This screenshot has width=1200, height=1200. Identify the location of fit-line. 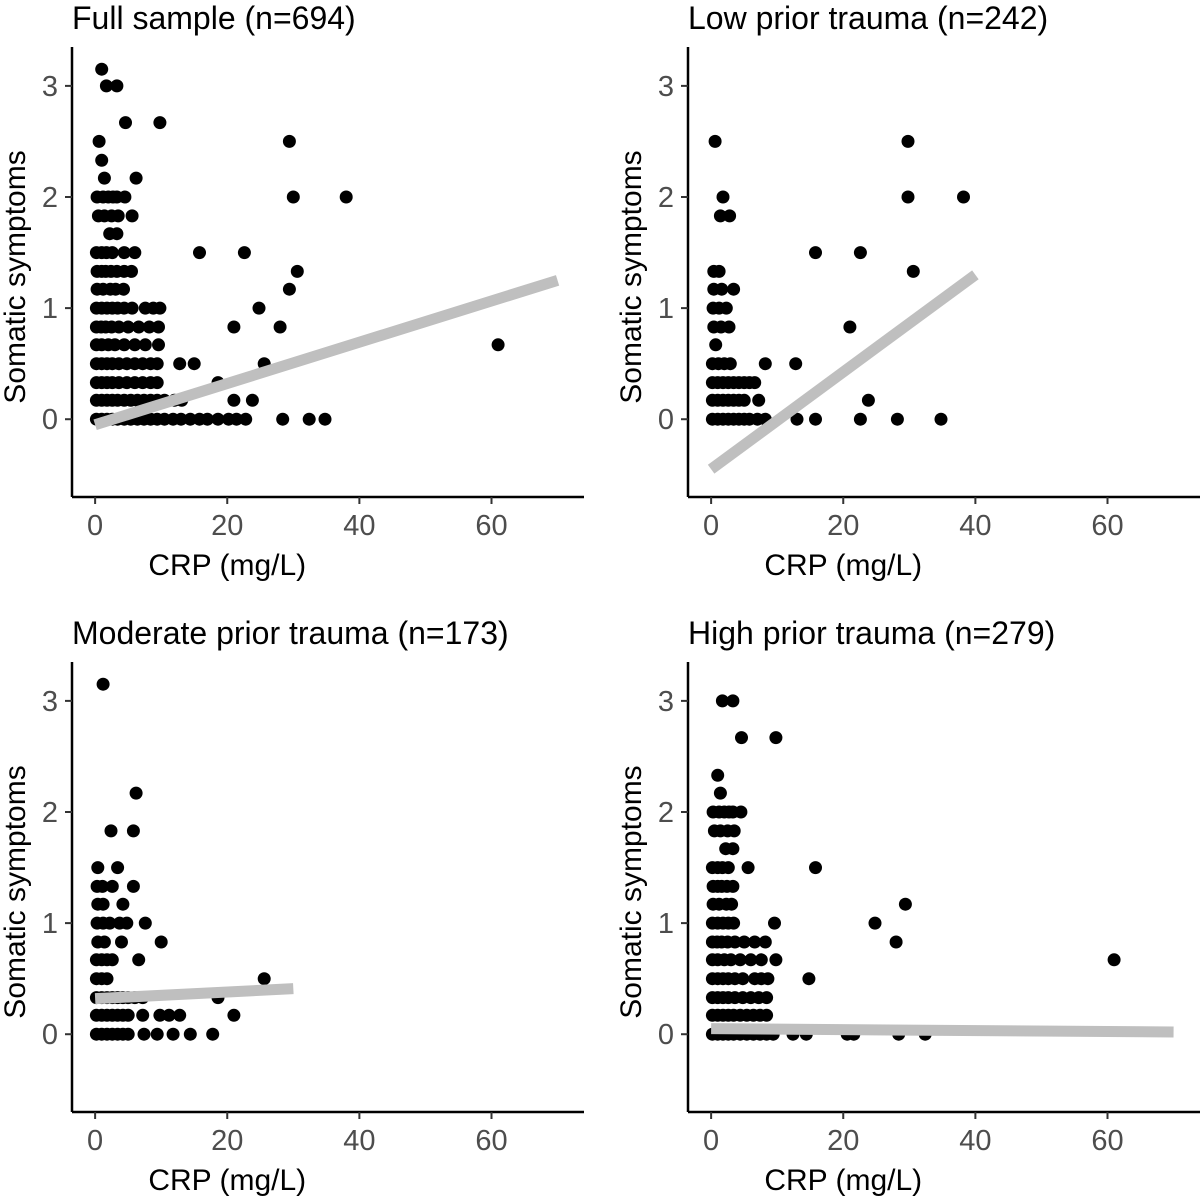
(843, 372).